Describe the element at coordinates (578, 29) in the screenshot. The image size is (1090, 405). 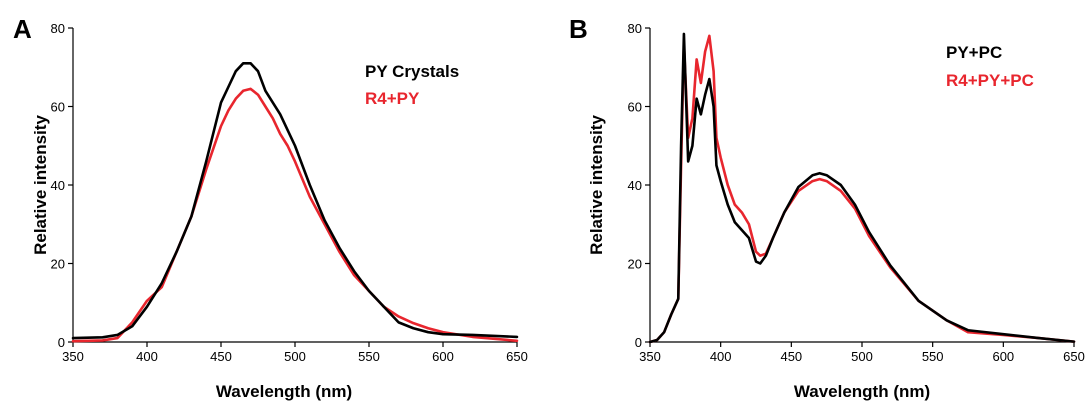
I see `panel-b-label: B` at that location.